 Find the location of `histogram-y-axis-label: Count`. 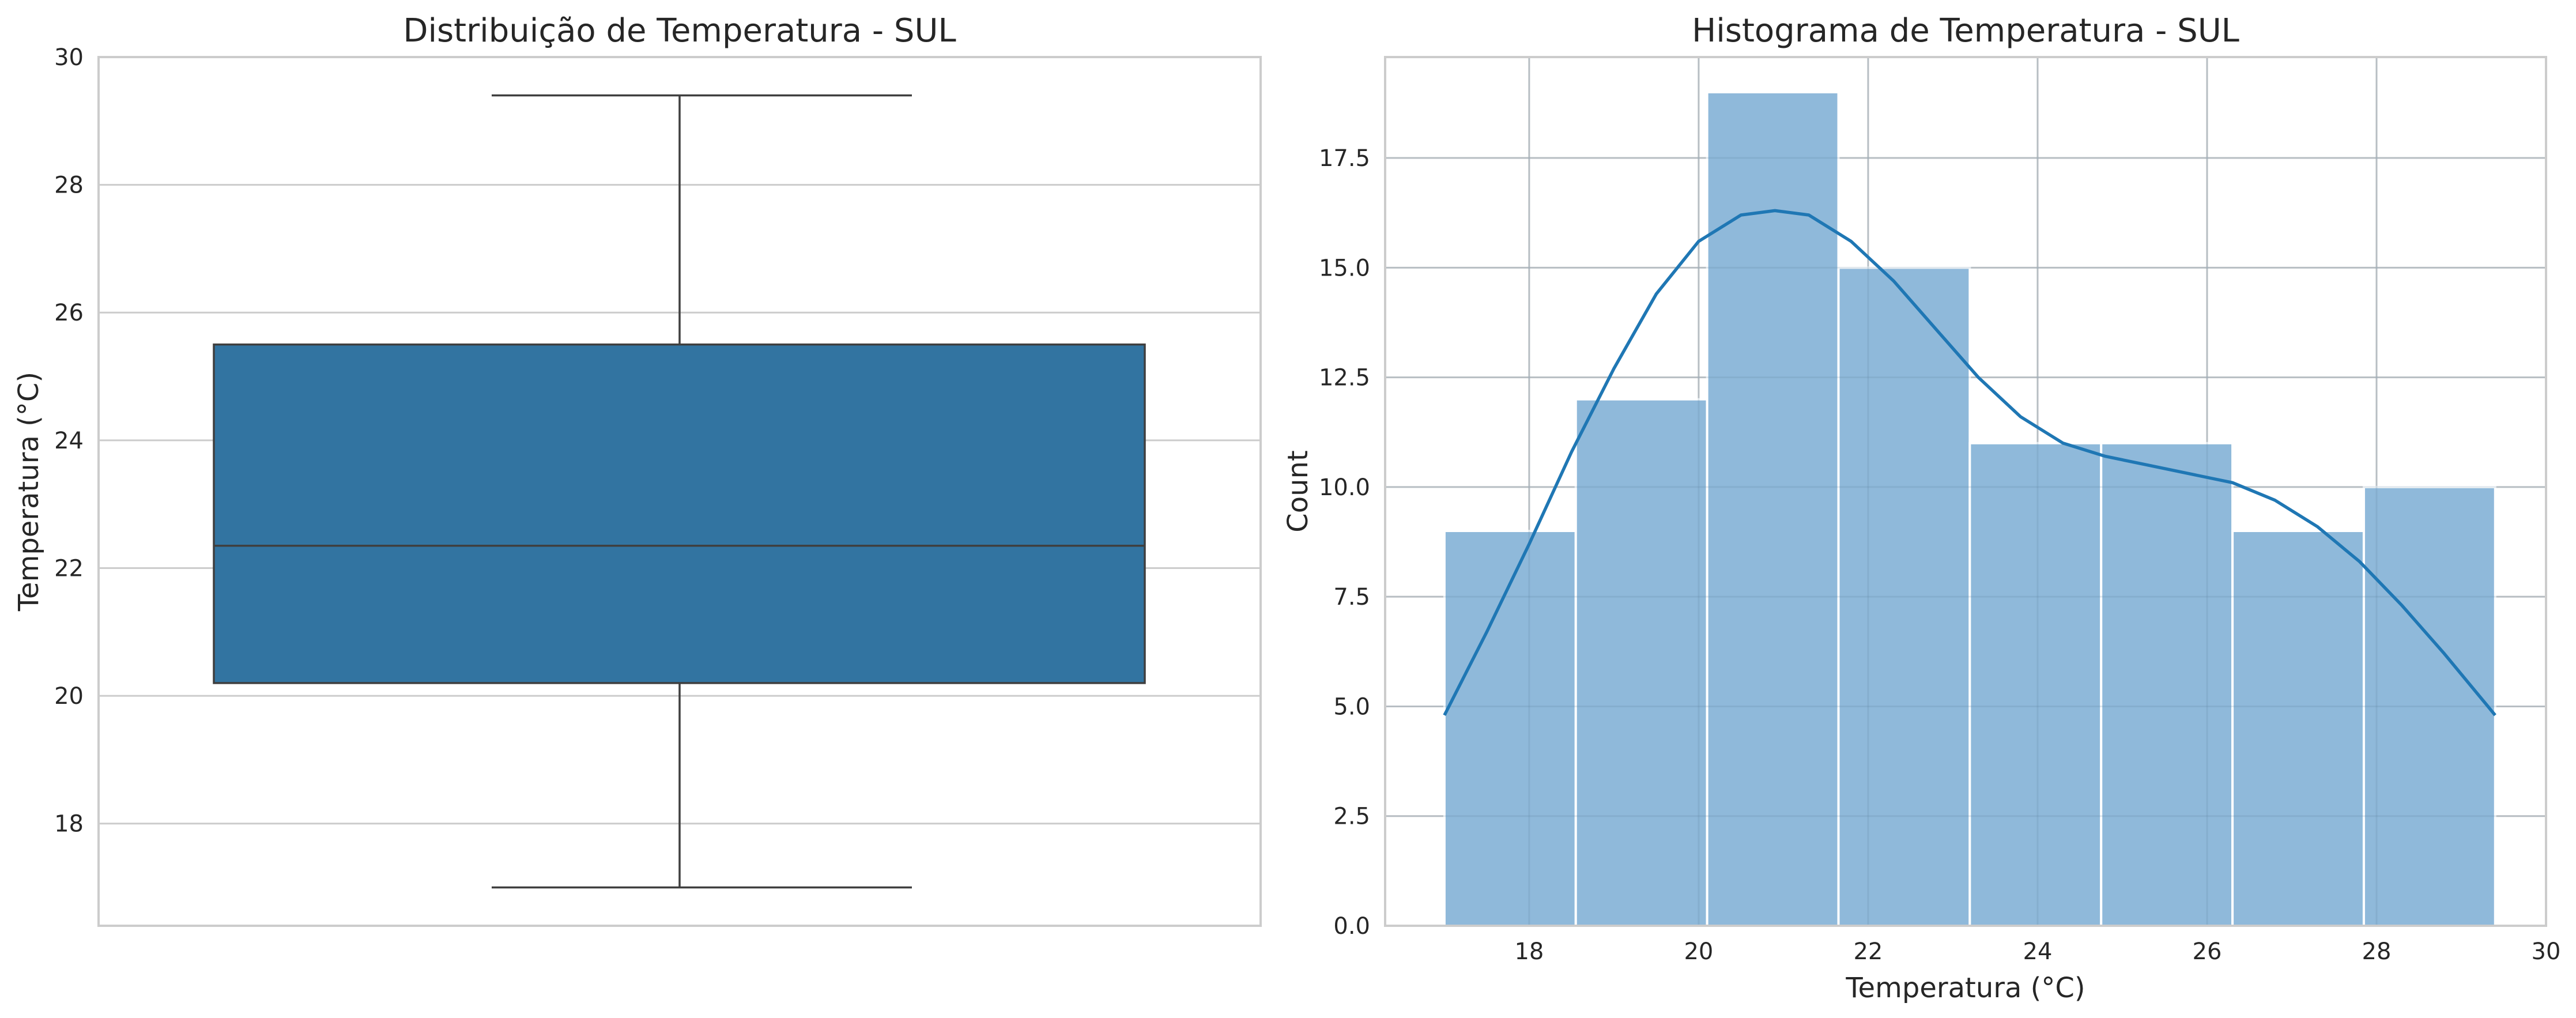

histogram-y-axis-label: Count is located at coordinates (1298, 491).